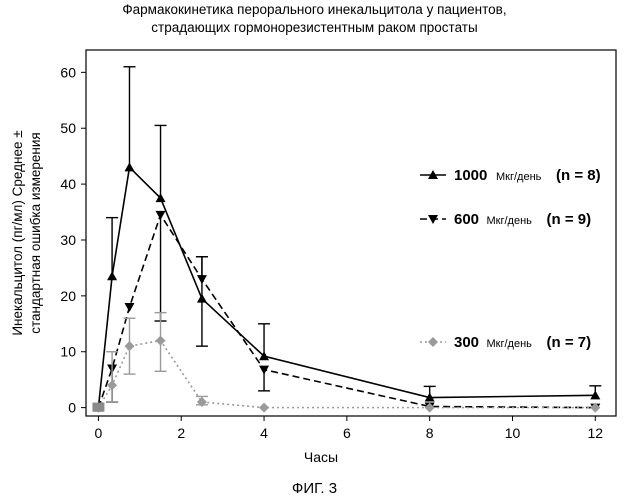 The image size is (629, 500). What do you see at coordinates (35, 232) in the screenshot?
I see `y-axis-label-line-2: стандартная ошибка измерения` at bounding box center [35, 232].